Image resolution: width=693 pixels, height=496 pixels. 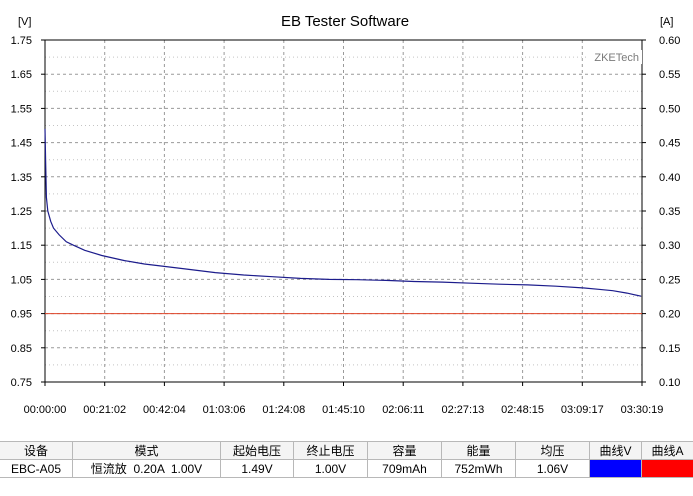 I want to click on header-capacity: 容量, so click(x=404, y=450).